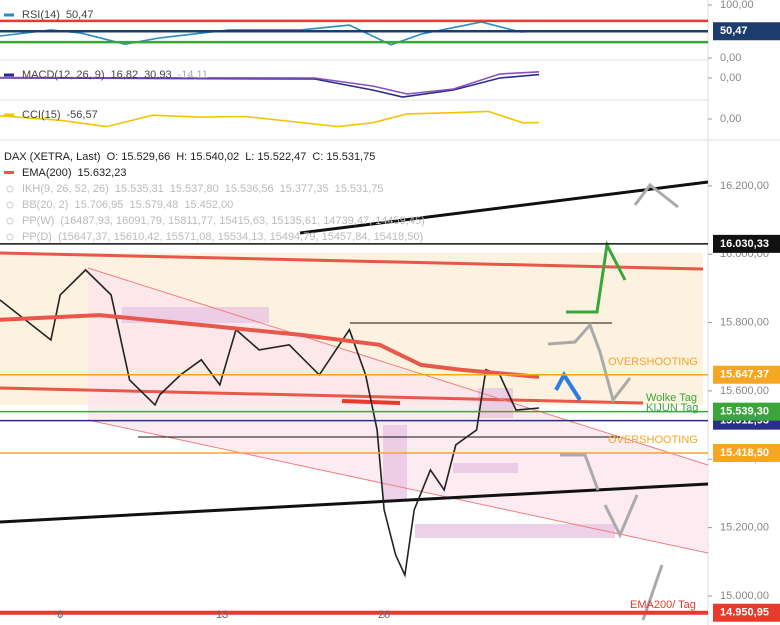  Describe the element at coordinates (744, 528) in the screenshot. I see `y-tick-label: 15.200,00` at that location.